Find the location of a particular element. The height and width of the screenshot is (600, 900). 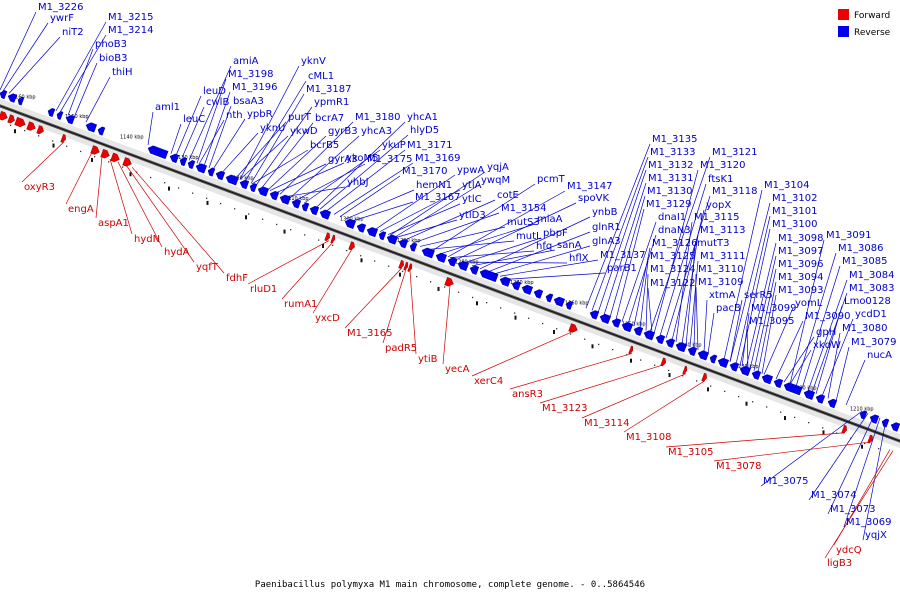

tick-label: 1150 kbp is located at coordinates (77, 117).